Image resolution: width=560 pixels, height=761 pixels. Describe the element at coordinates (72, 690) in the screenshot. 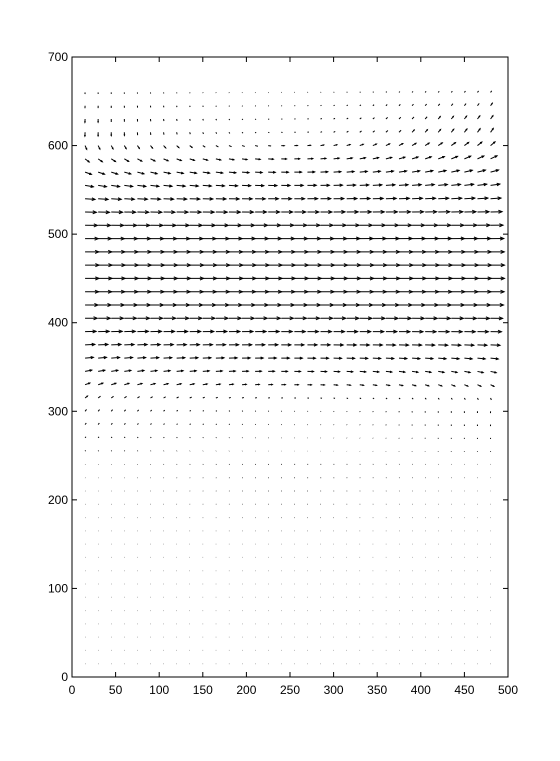

I see `x-tick-label: 0` at that location.